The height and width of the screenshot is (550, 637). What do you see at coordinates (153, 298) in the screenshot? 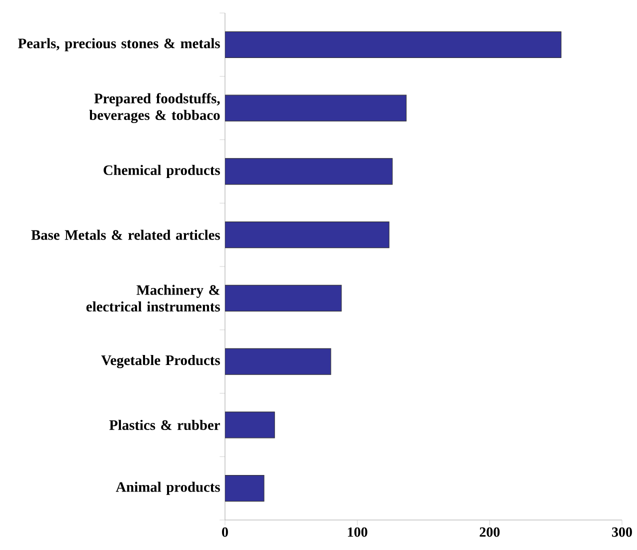
I see `y-tick-label: Machinery & electrical instruments` at bounding box center [153, 298].